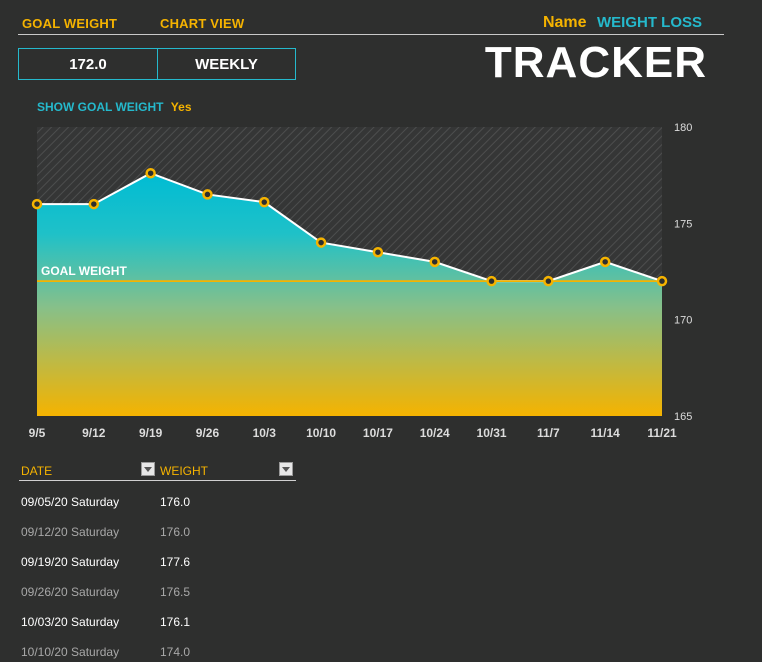 This screenshot has width=762, height=662. Describe the element at coordinates (378, 433) in the screenshot. I see `x-tick-label: 10/17` at that location.